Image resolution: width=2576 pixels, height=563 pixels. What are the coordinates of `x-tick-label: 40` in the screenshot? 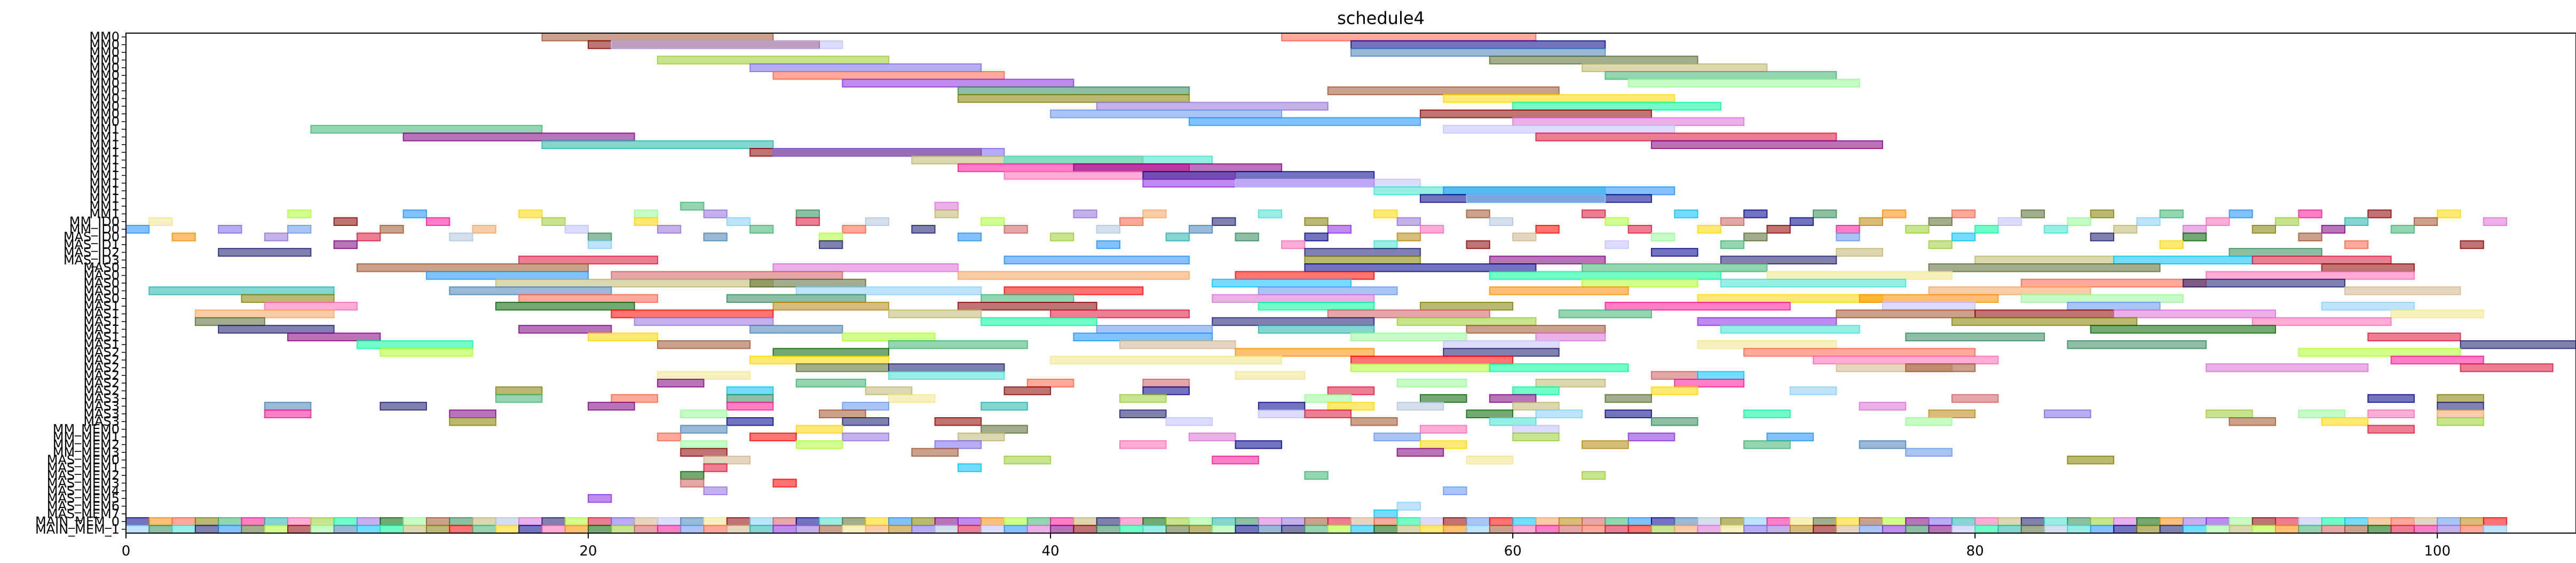 It's located at (1051, 551).